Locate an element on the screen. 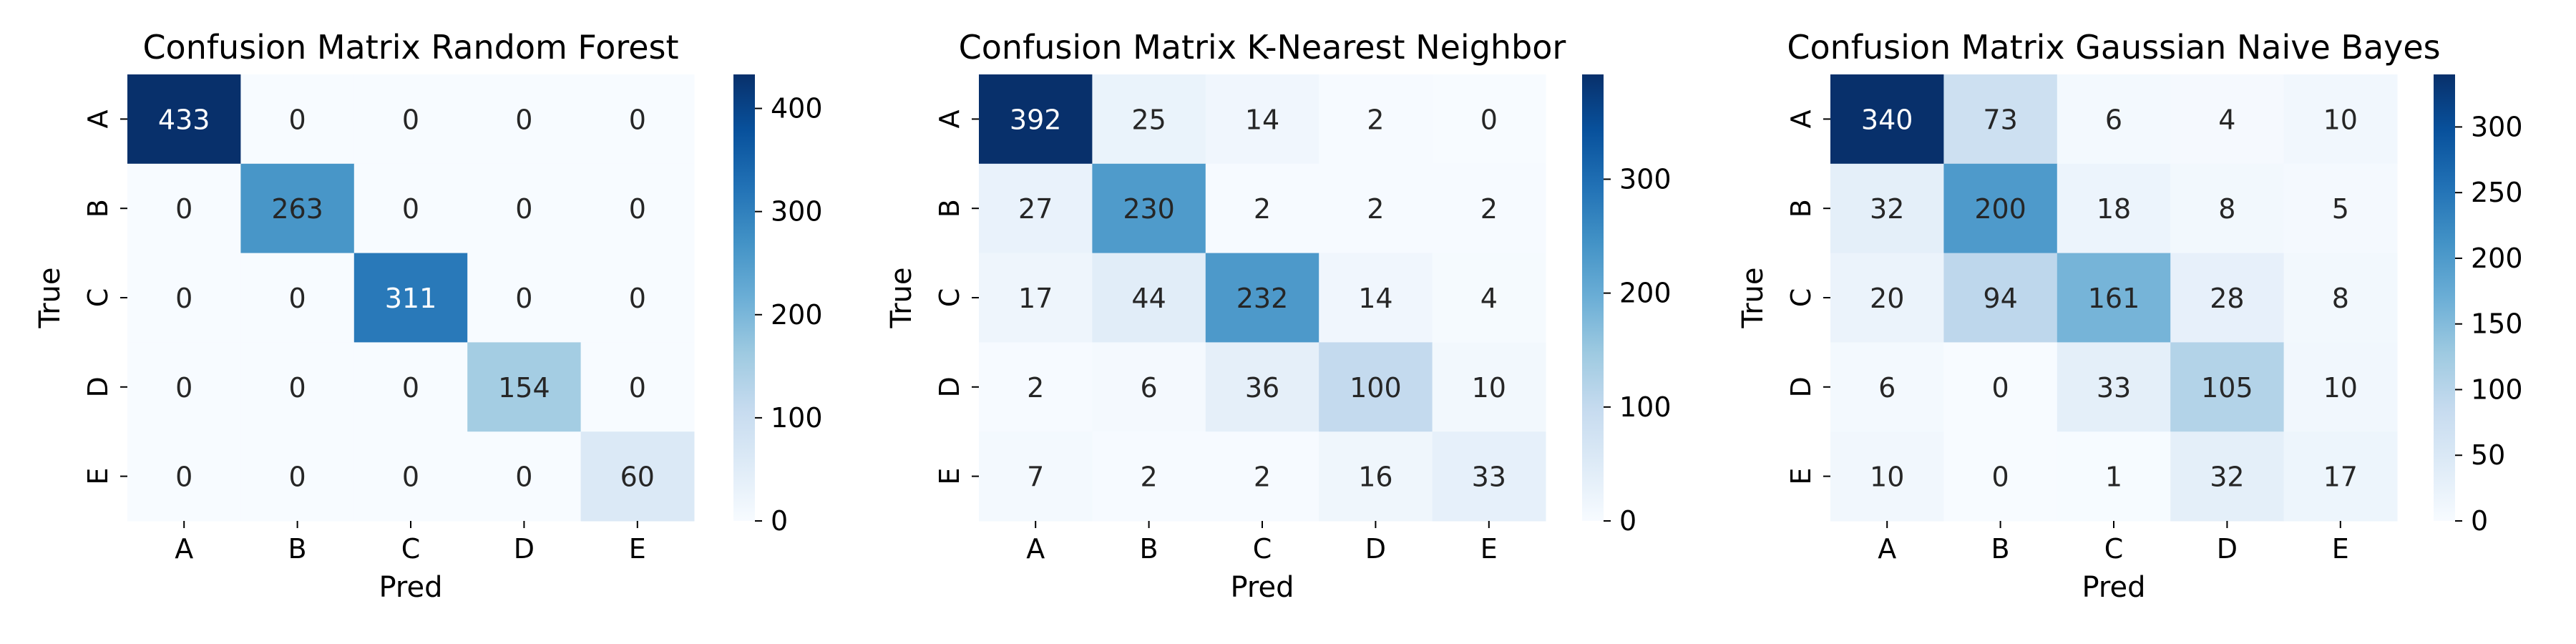 The width and height of the screenshot is (2576, 644). chart-title: Confusion Matrix Random Forest is located at coordinates (410, 48).